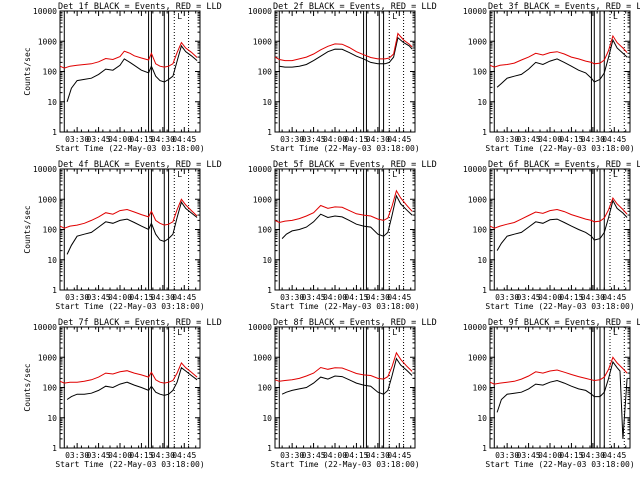 The height and width of the screenshot is (480, 640). Describe the element at coordinates (564, 323) in the screenshot. I see `panel-title: Det 9f BLACK = Events, RED = LLD` at that location.